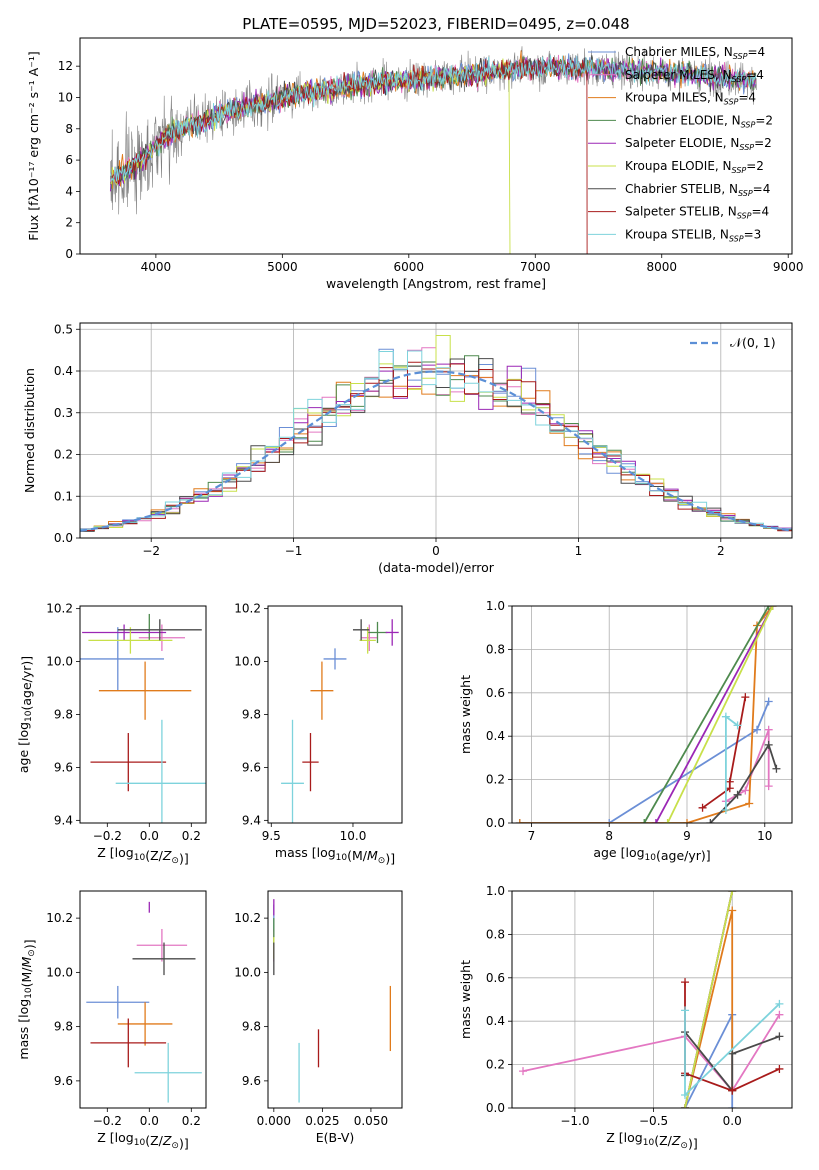  What do you see at coordinates (65, 66) in the screenshot?
I see `y-tick-label: 12` at bounding box center [65, 66].